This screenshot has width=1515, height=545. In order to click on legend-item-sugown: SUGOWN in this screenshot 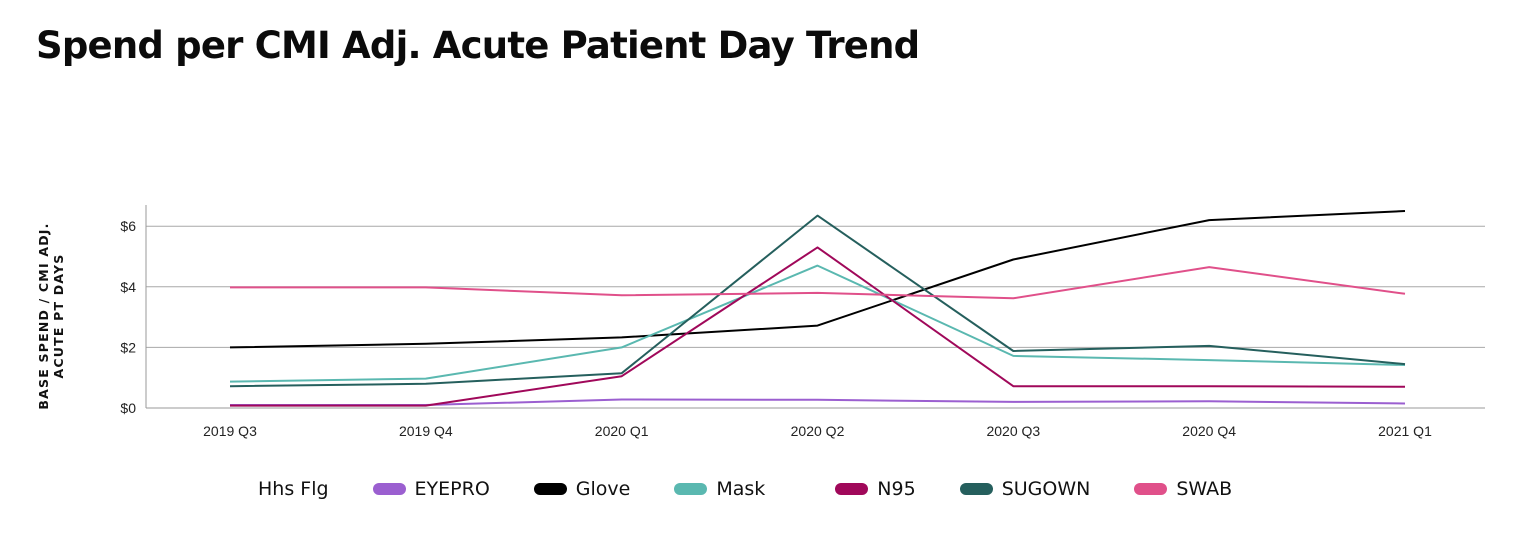, I will do `click(1025, 489)`.